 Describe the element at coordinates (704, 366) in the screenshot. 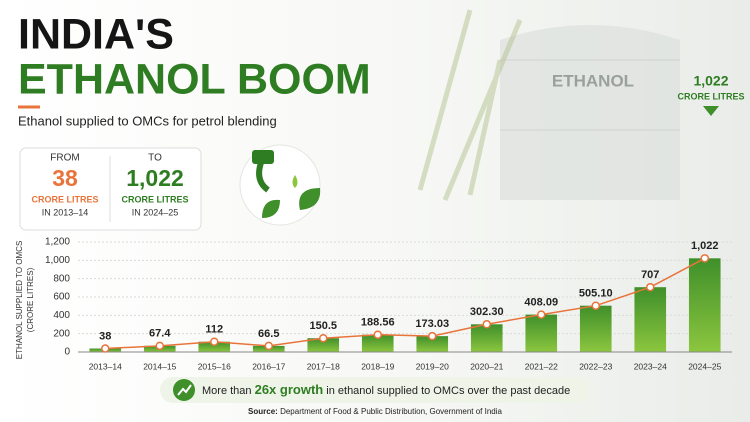

I see `x-tick-label: 2024–25` at that location.